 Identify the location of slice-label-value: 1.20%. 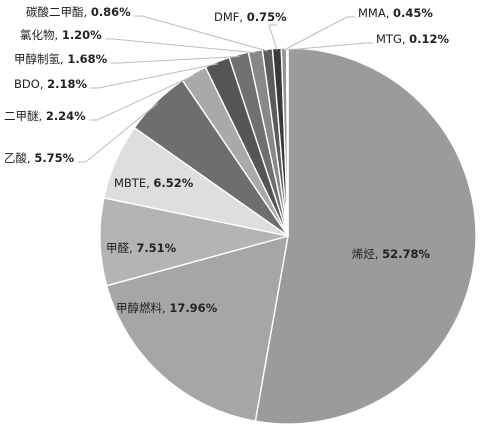
(82, 35).